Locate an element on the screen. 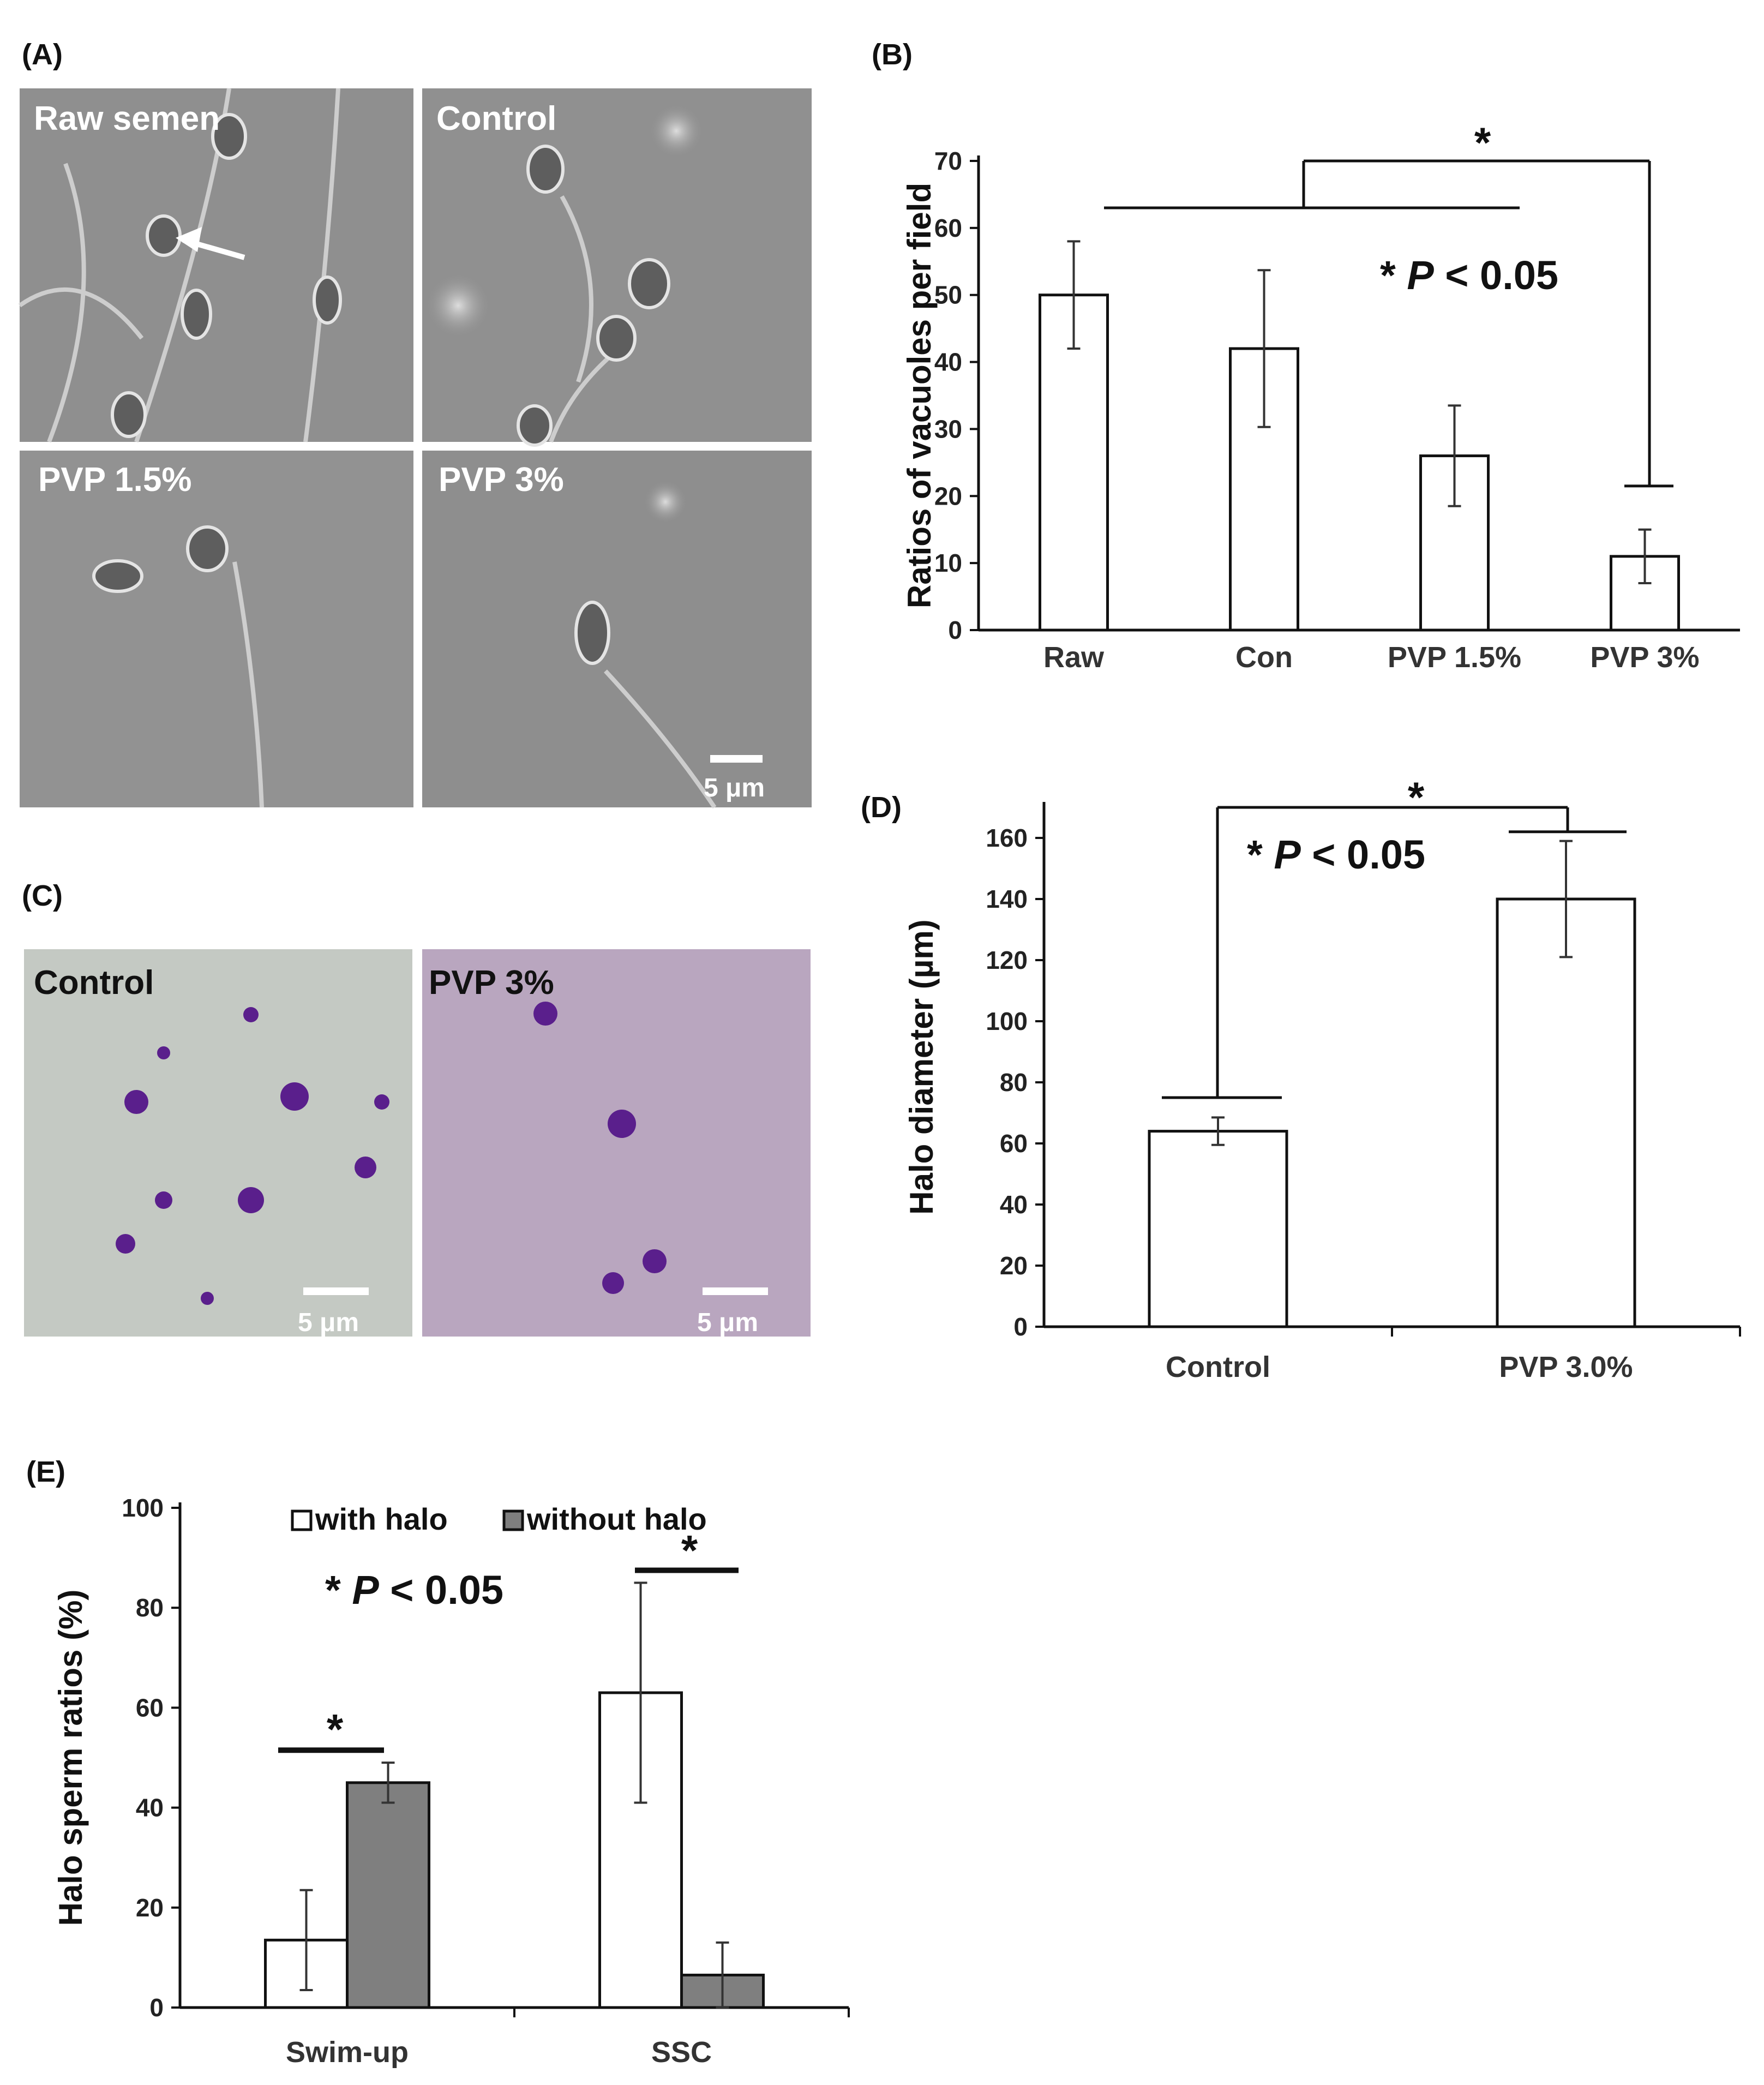 This screenshot has height=2085, width=1764. micrograph-control is located at coordinates (617, 265).